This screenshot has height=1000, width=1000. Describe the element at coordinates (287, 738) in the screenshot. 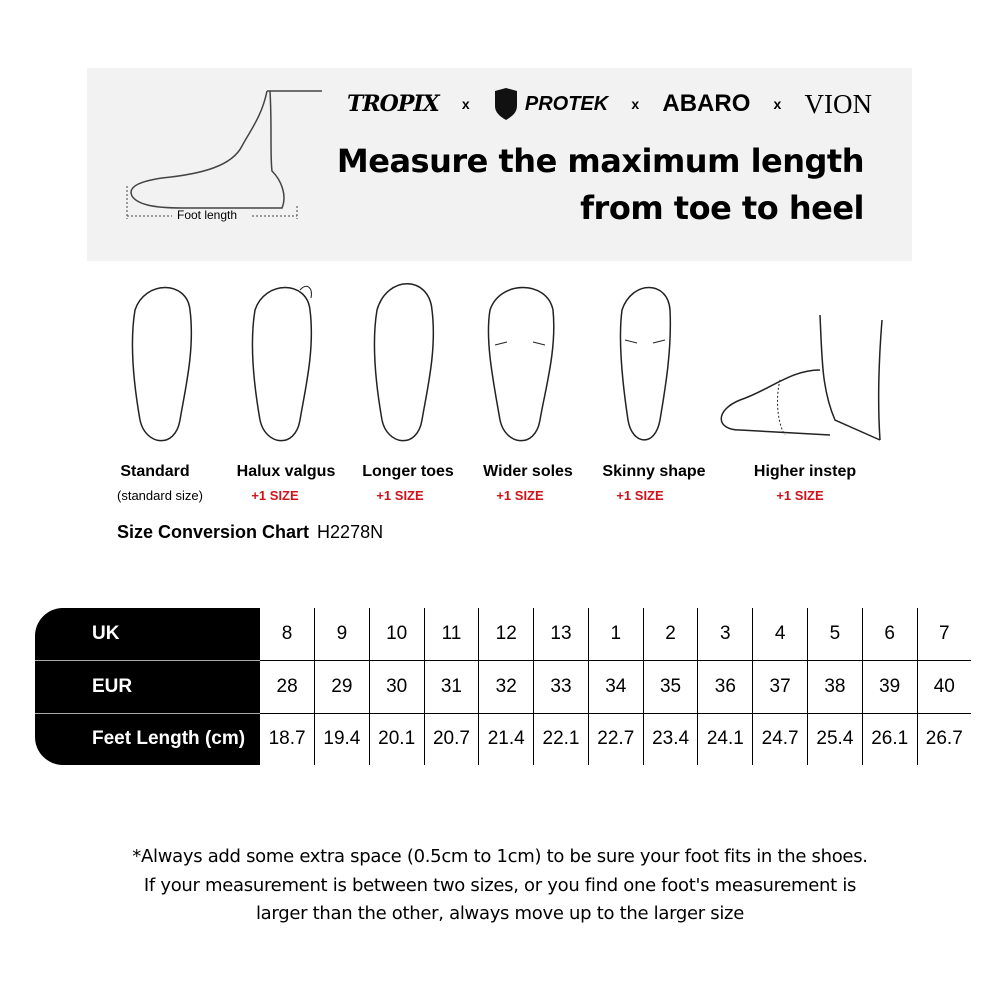

I see `size-cell: 18.7` at that location.